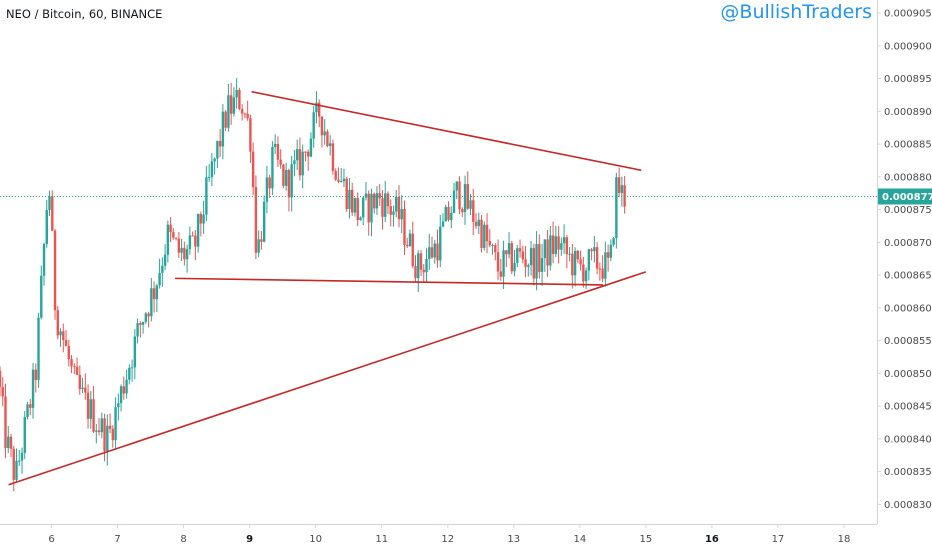 The height and width of the screenshot is (550, 932). I want to click on time-tick-label: 16, so click(712, 539).